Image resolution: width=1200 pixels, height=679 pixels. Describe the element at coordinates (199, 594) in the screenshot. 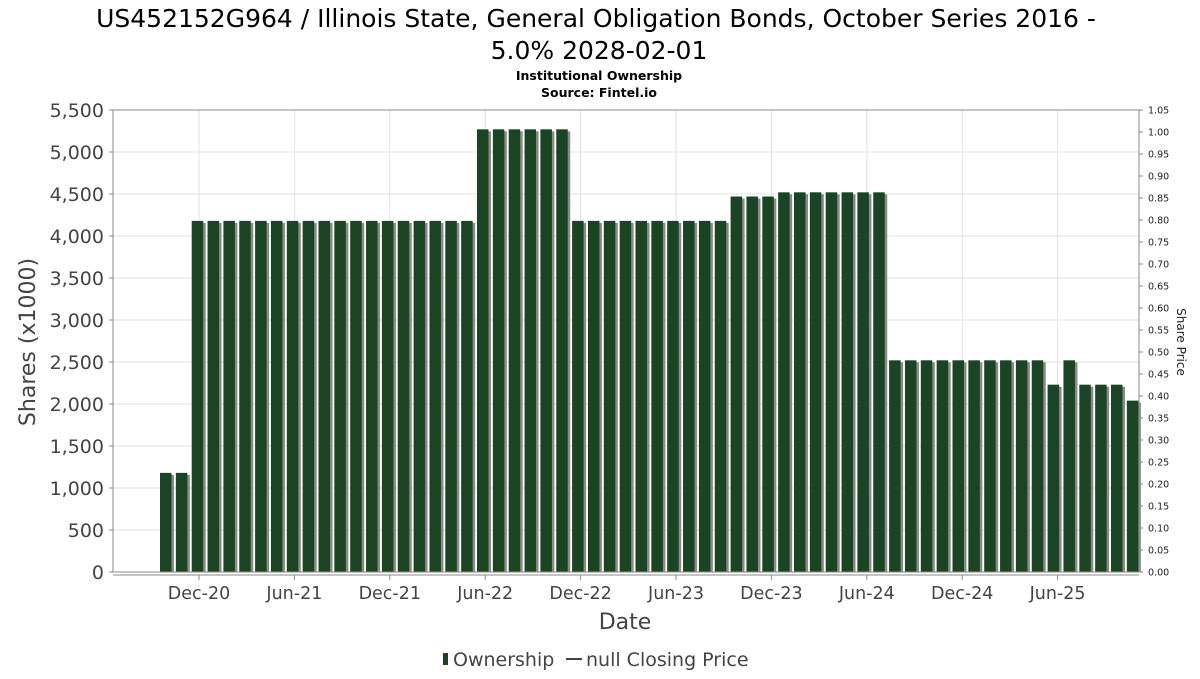

I see `x-tick-label: Dec-20` at that location.